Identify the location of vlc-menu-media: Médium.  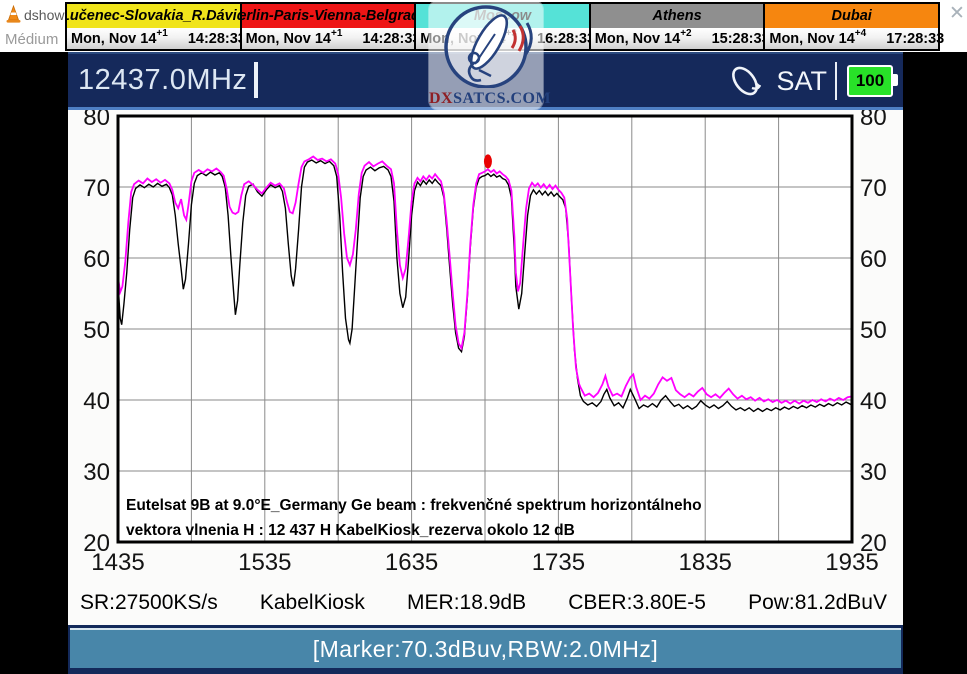
(32, 39).